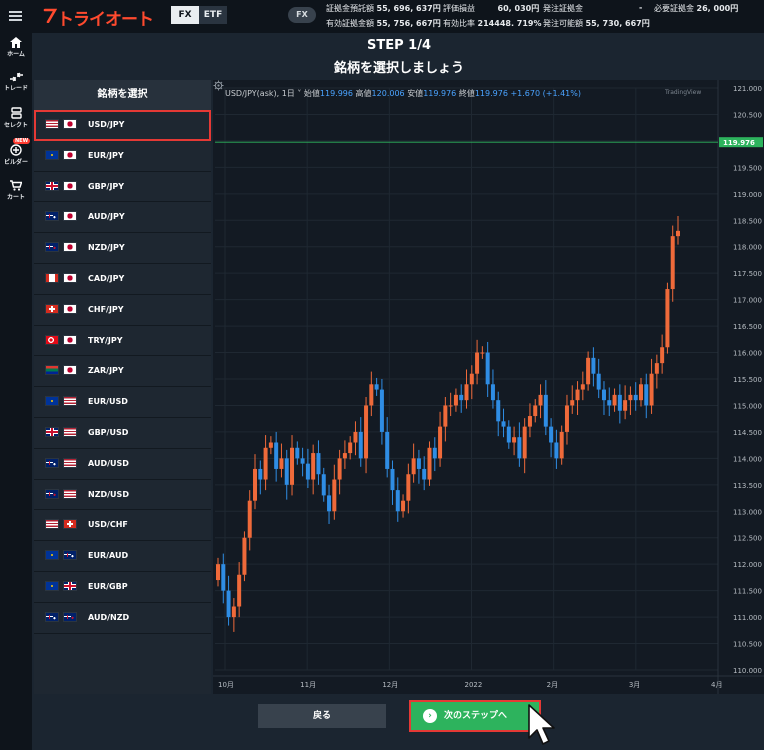  I want to click on x-tick-label: 2月, so click(552, 685).